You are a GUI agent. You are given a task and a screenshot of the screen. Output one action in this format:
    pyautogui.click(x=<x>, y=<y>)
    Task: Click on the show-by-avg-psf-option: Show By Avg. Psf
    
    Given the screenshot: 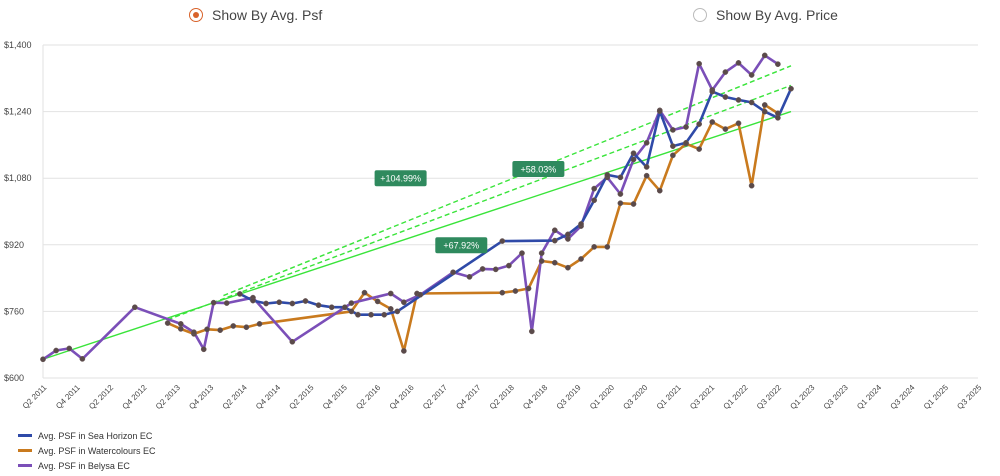 What is the action you would take?
    pyautogui.click(x=255, y=15)
    